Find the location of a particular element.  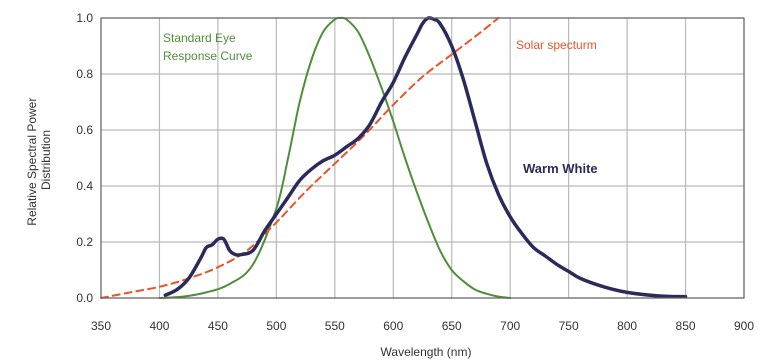

y-tick-label: 0.8 is located at coordinates (84, 74).